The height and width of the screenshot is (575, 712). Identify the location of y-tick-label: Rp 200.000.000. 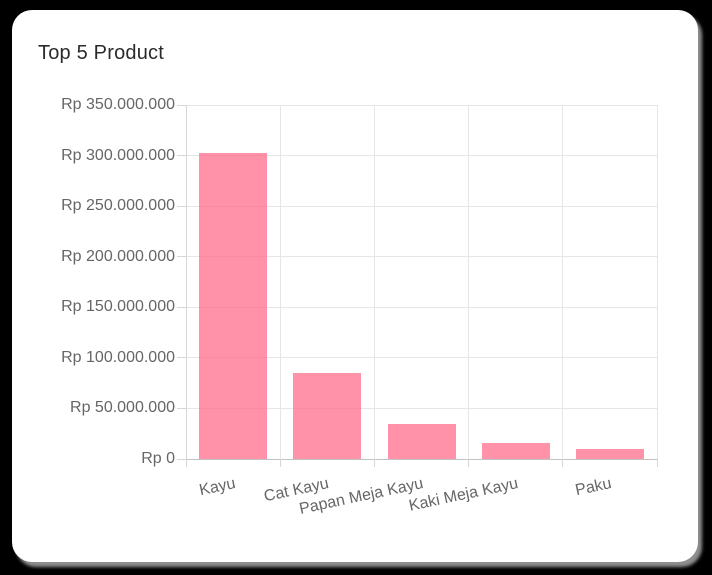
(118, 256).